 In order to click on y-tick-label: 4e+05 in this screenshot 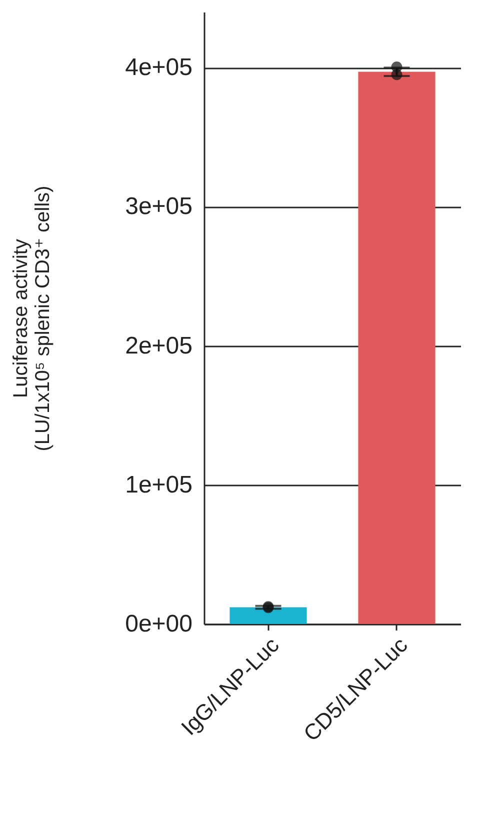, I will do `click(158, 68)`.